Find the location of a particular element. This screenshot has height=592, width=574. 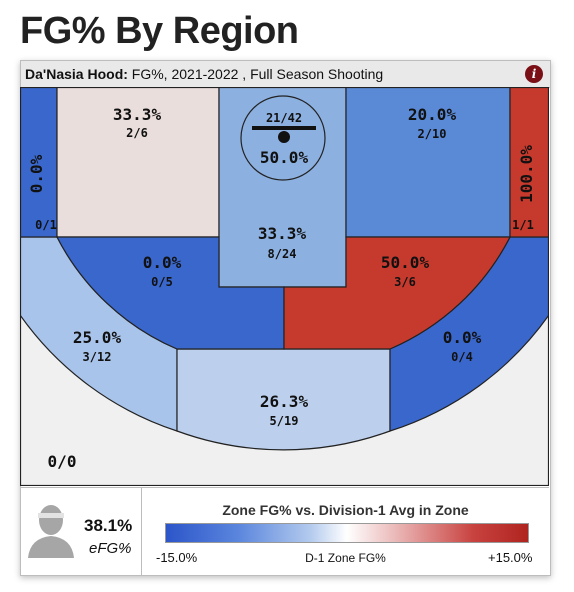

zone-frac-label-right-corner-3: 1/1 is located at coordinates (523, 225).